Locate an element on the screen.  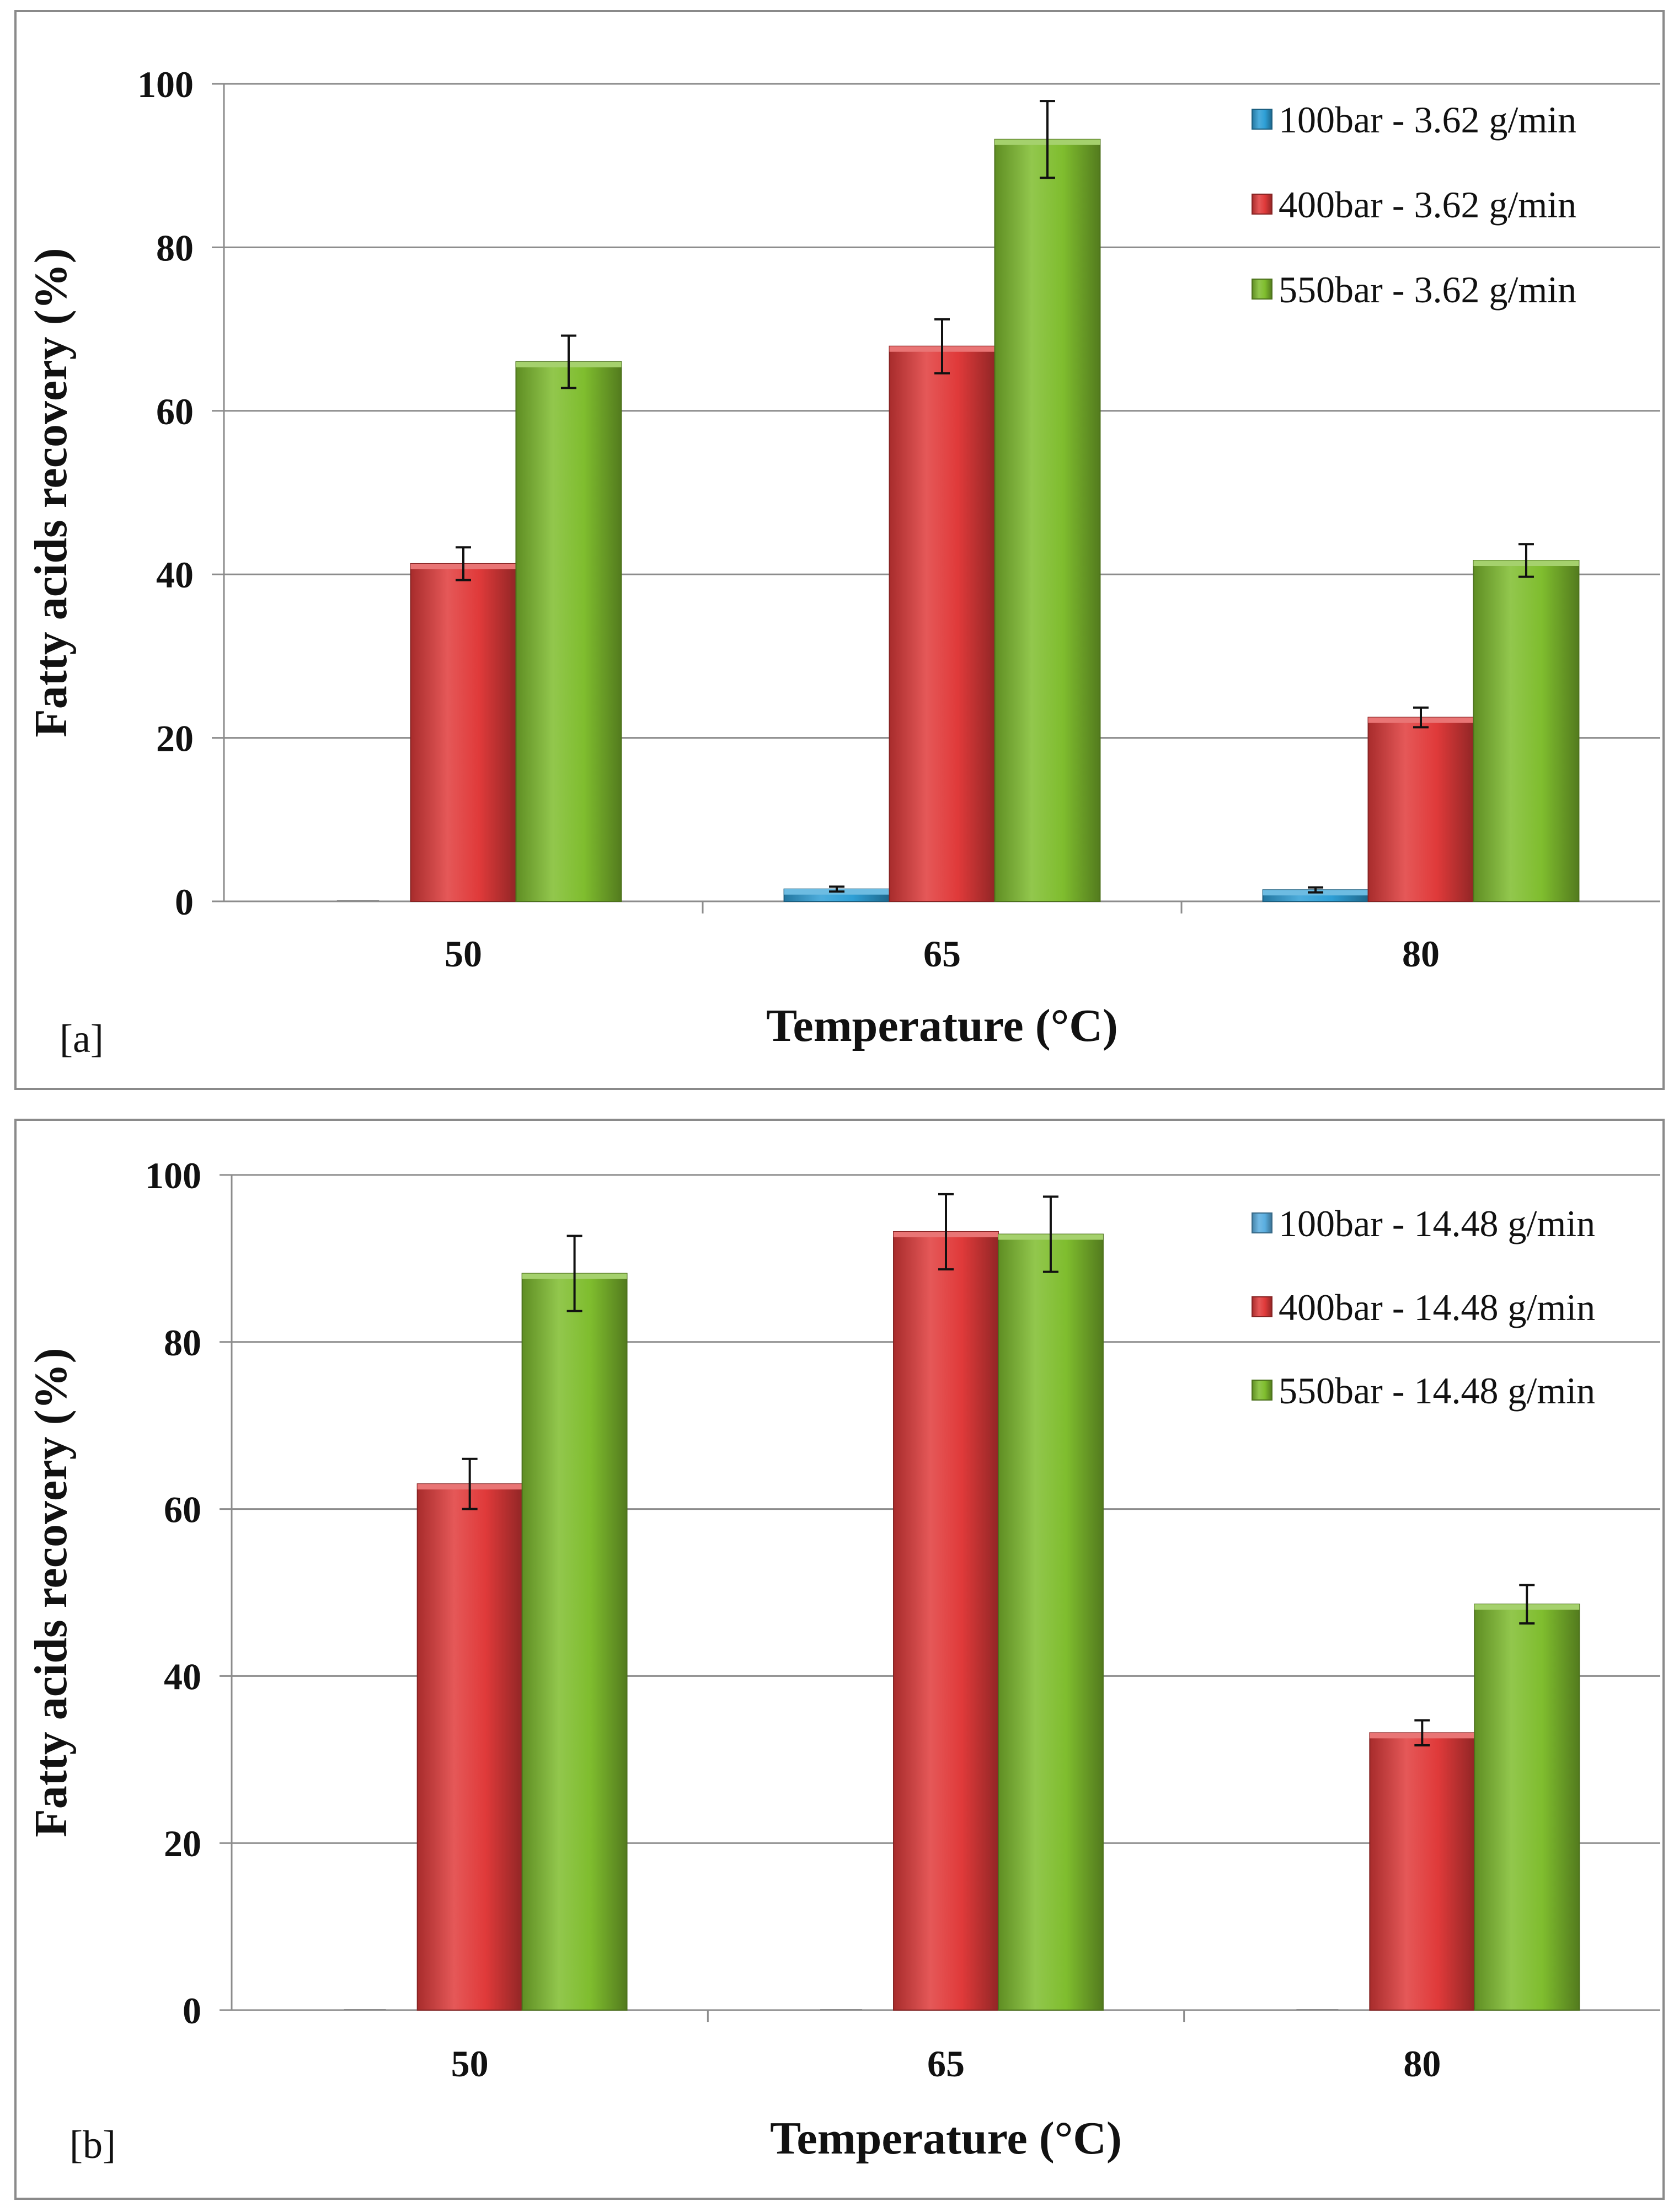
legend-label: 400bar - 14.48 g/min is located at coordinates (1437, 1307).